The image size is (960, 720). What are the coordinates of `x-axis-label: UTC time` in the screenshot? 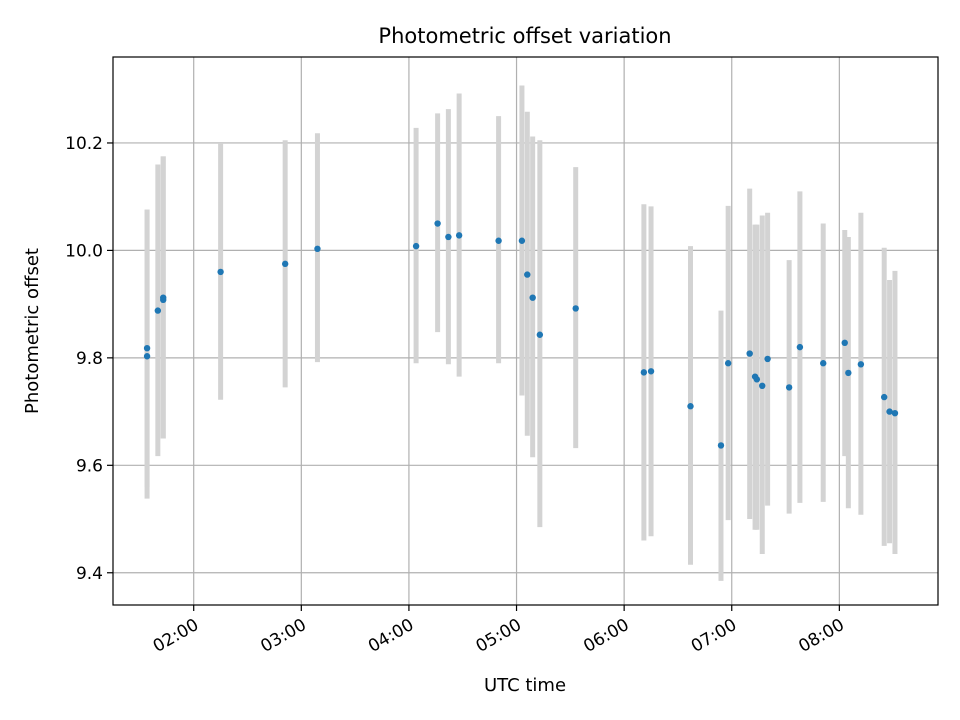 It's located at (525, 685).